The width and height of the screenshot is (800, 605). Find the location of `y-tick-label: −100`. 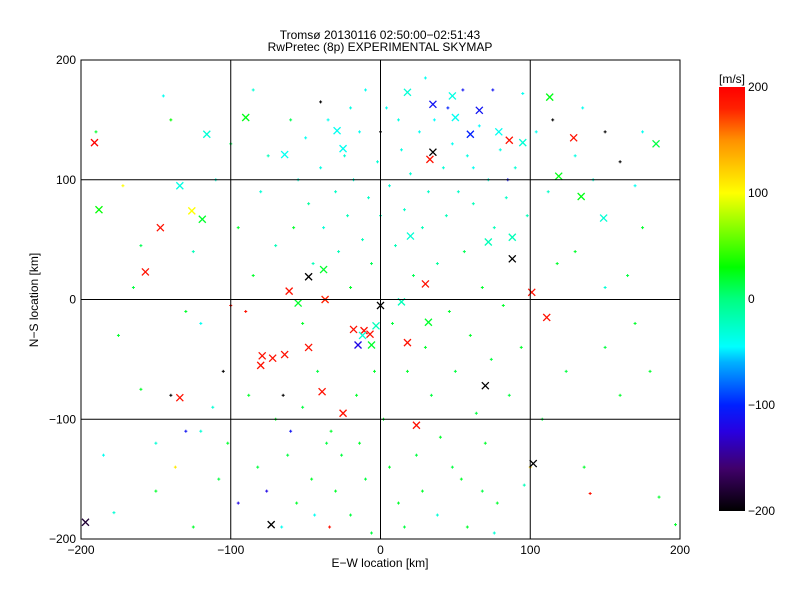

y-tick-label: −100 is located at coordinates (62, 419).